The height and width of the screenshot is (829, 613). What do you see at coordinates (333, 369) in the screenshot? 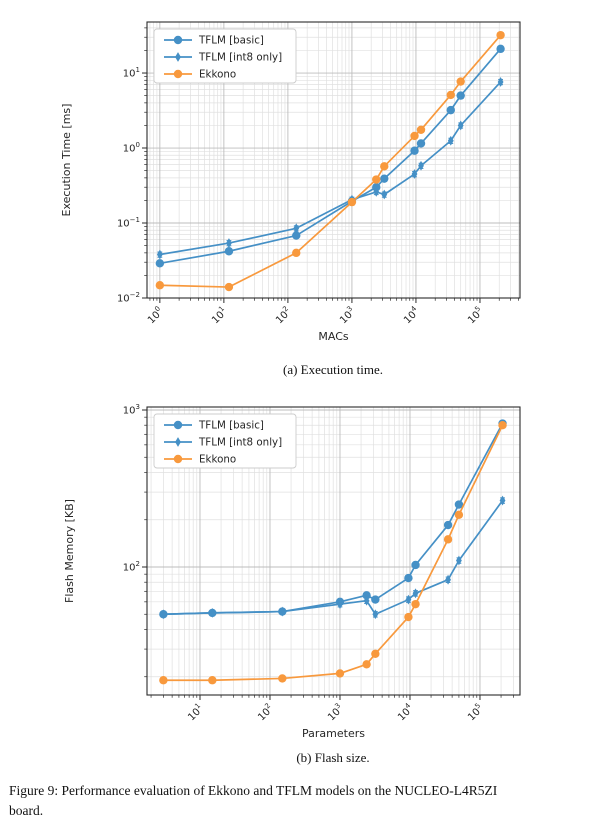
I see `subcaption-a: (a) Execution time.` at bounding box center [333, 369].